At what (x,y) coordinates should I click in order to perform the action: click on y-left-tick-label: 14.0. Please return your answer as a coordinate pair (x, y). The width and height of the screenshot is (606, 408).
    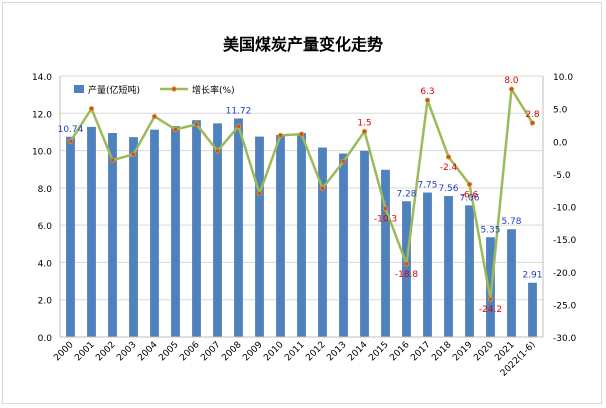
    Looking at the image, I should click on (42, 78).